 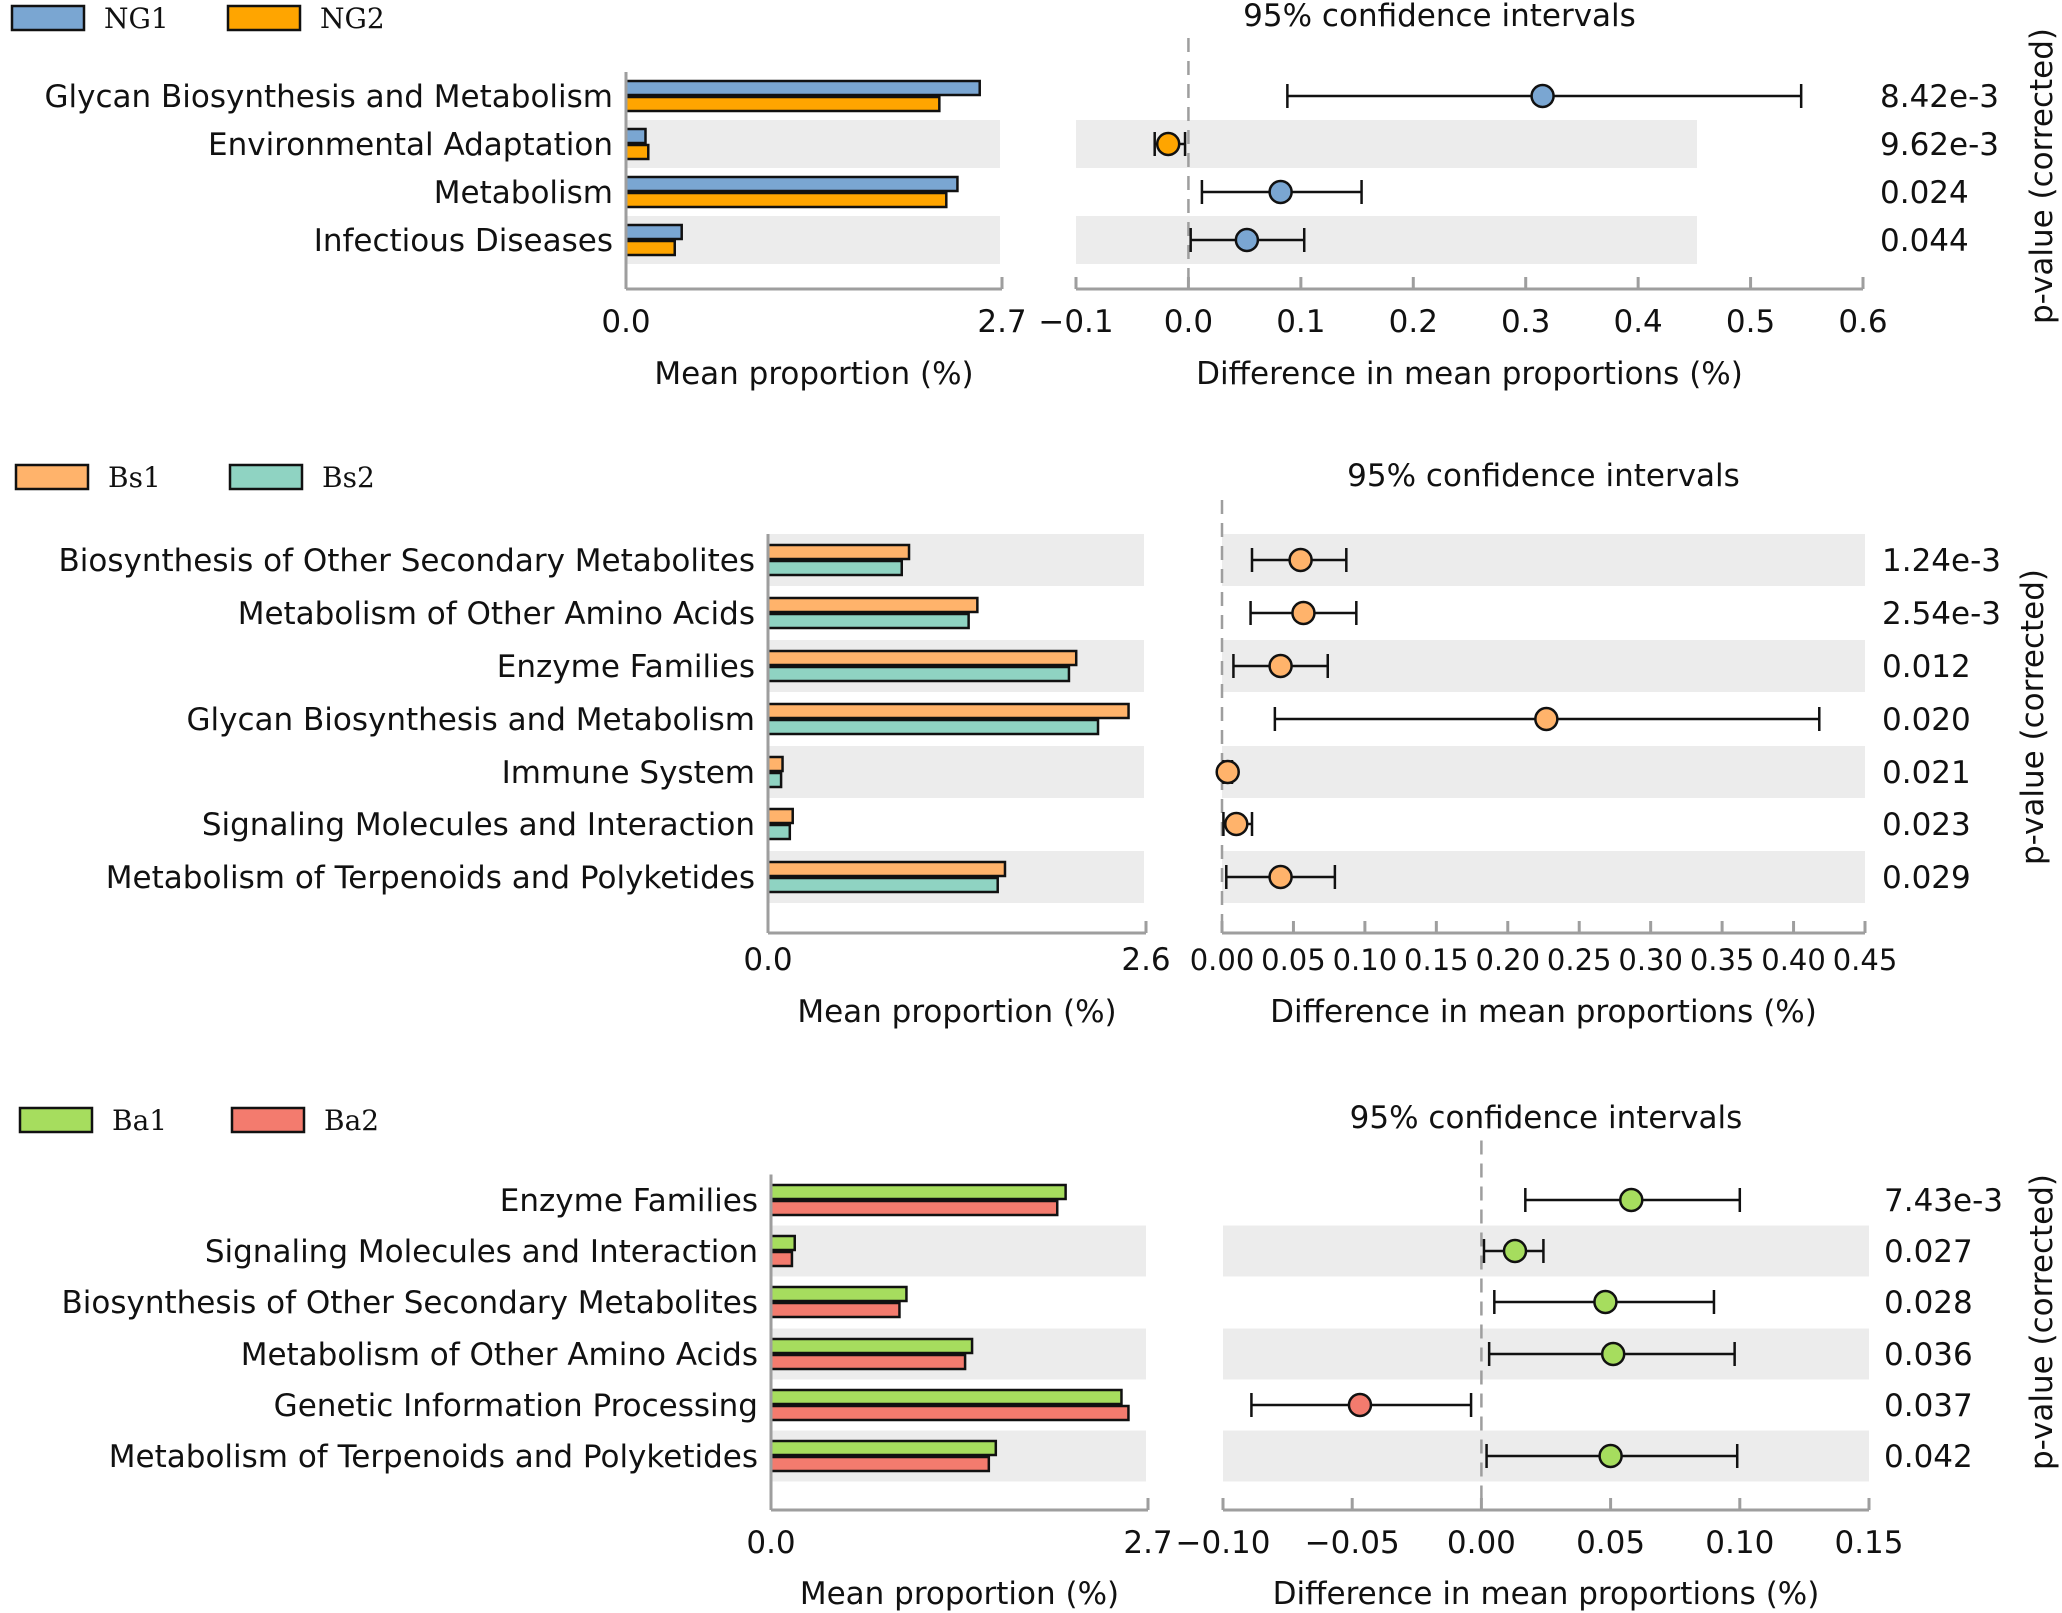 What do you see at coordinates (1928, 1457) in the screenshot?
I see `pvalue-label: 0.042` at bounding box center [1928, 1457].